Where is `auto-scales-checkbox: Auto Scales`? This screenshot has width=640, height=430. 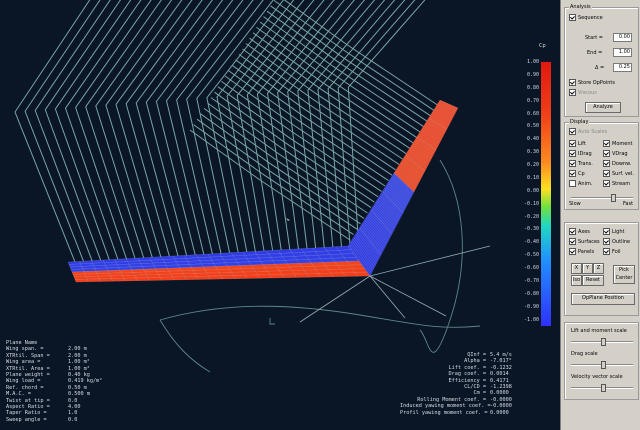 auto-scales-checkbox: Auto Scales is located at coordinates (588, 131).